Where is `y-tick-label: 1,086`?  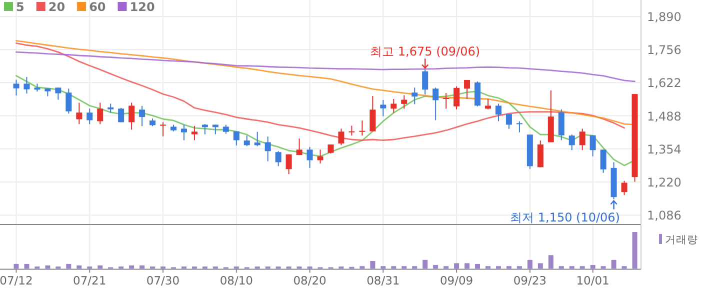 y-tick-label: 1,086 is located at coordinates (664, 215).